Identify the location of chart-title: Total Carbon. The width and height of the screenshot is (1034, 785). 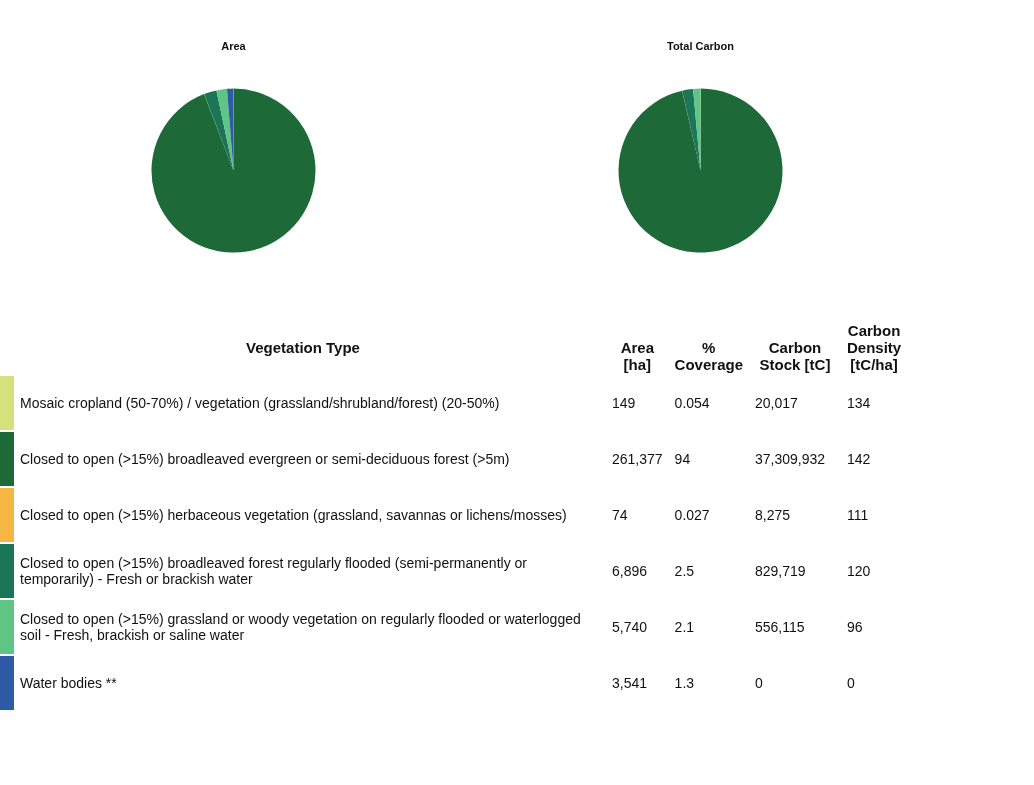
(700, 45).